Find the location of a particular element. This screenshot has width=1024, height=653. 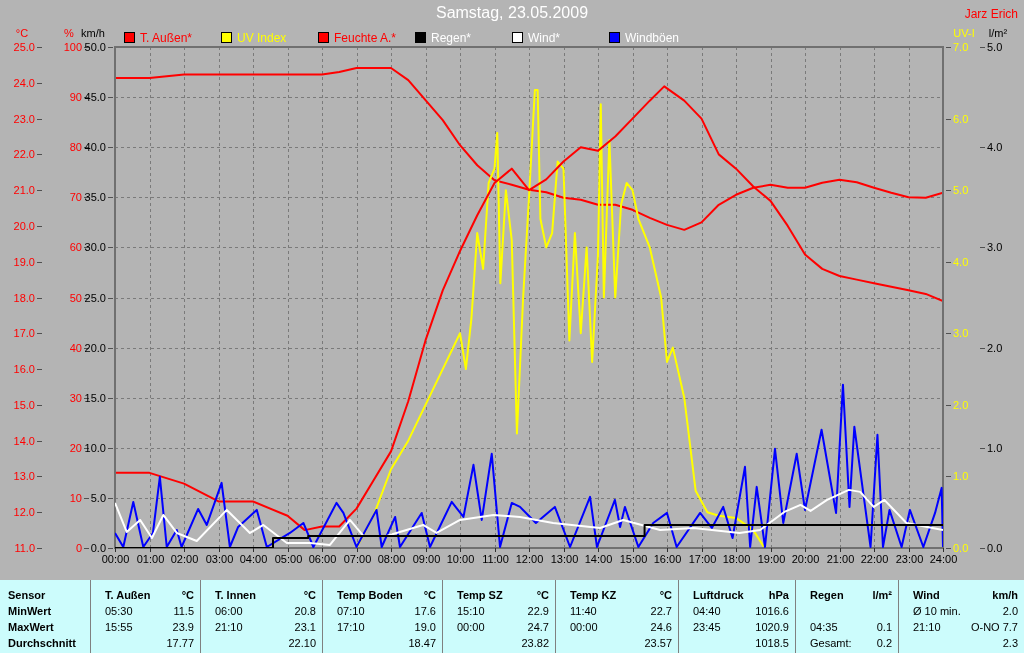

x-tick-label: 19:00 is located at coordinates (771, 558).